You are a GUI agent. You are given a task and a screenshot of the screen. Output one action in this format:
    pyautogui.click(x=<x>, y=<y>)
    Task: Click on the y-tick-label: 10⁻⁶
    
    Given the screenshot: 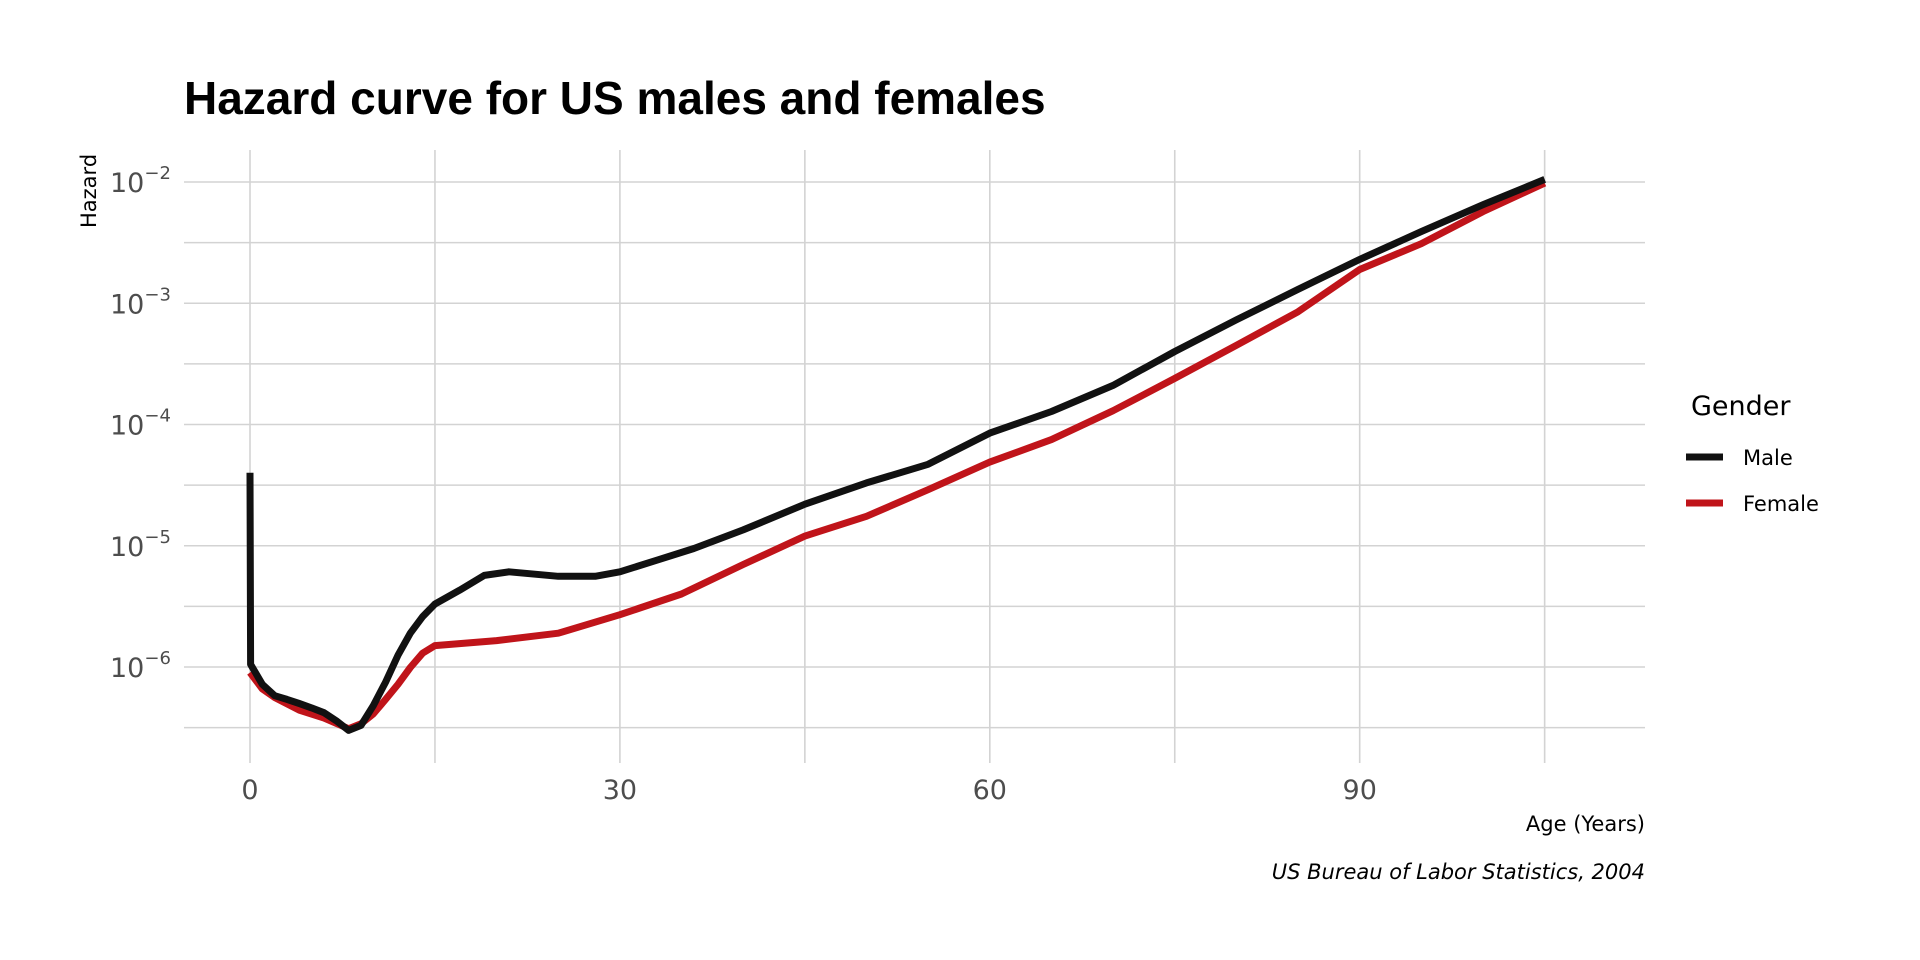 What is the action you would take?
    pyautogui.click(x=140, y=666)
    